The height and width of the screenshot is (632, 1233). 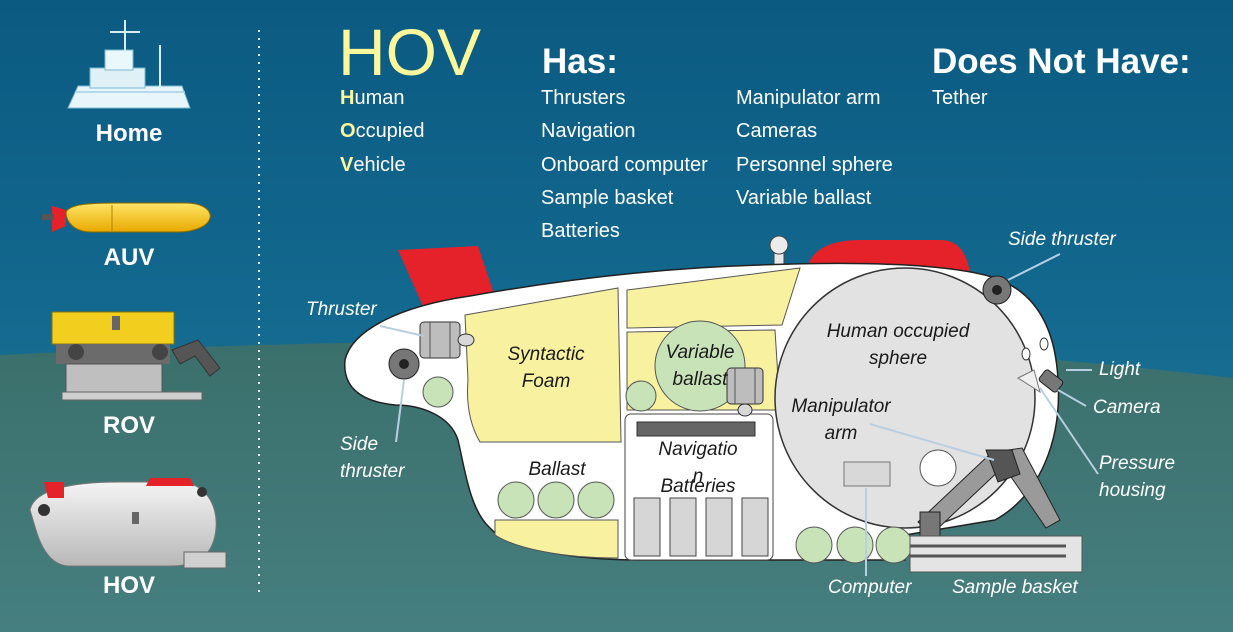 I want to click on has-item: Onboard computer, so click(x=624, y=165).